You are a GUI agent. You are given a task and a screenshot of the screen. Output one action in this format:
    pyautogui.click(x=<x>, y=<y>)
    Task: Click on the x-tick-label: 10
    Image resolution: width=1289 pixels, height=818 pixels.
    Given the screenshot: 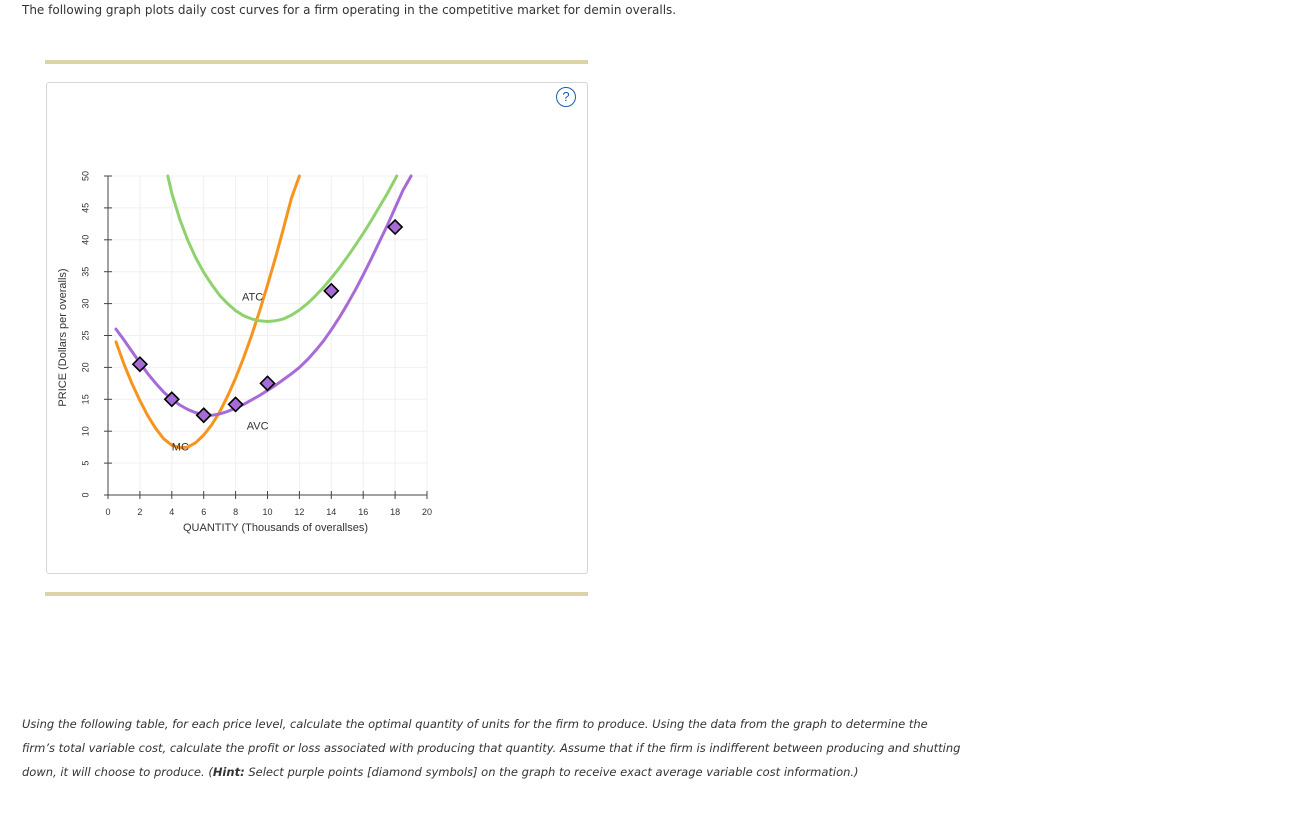 What is the action you would take?
    pyautogui.click(x=267, y=512)
    